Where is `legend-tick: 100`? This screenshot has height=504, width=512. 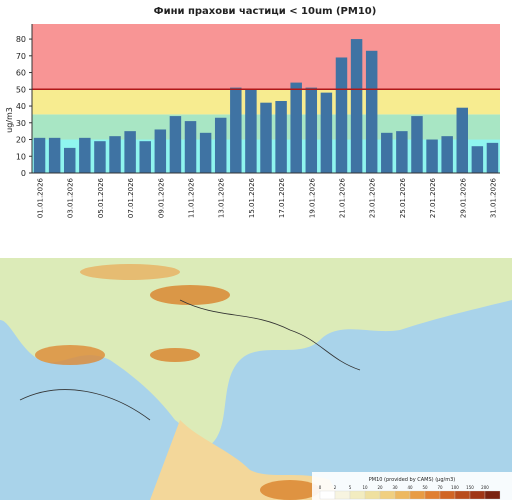 legend-tick: 100 is located at coordinates (455, 487).